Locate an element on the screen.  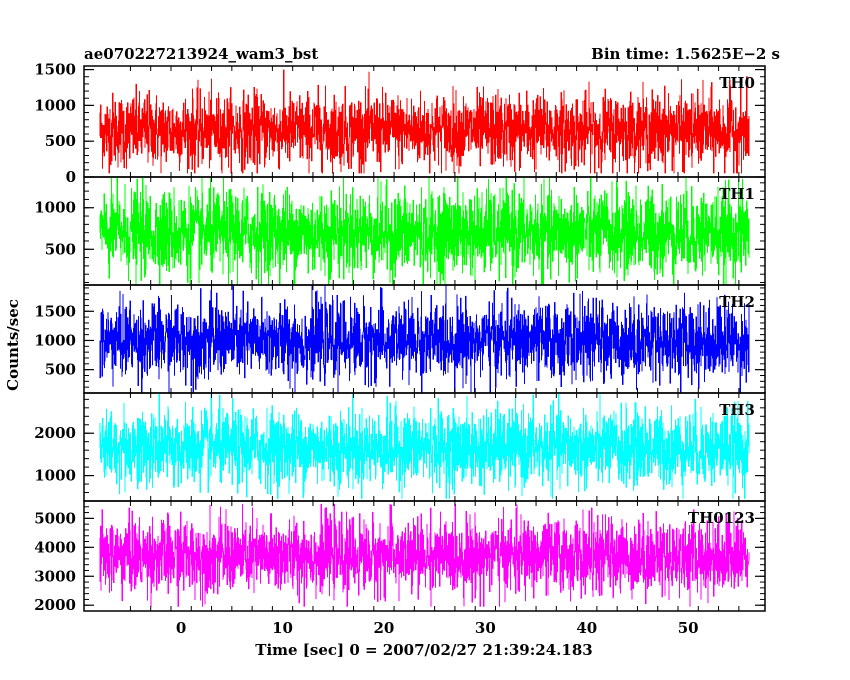
x-axis: 0 10 20 30 40 50 is located at coordinates (437, 628).